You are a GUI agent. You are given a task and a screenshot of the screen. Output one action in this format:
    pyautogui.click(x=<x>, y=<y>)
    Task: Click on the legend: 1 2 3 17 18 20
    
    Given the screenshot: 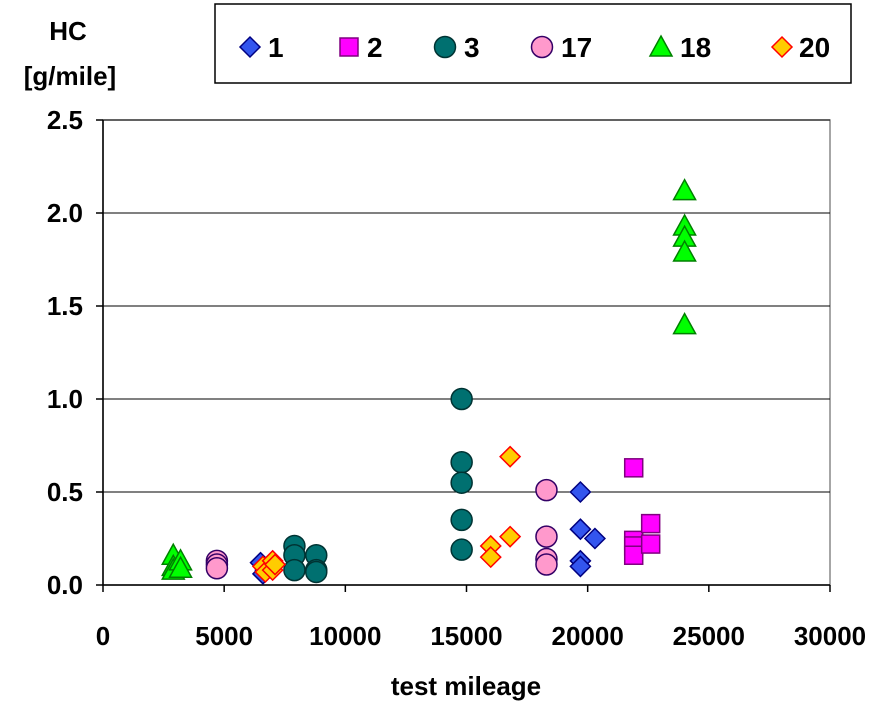 What is the action you would take?
    pyautogui.click(x=534, y=47)
    